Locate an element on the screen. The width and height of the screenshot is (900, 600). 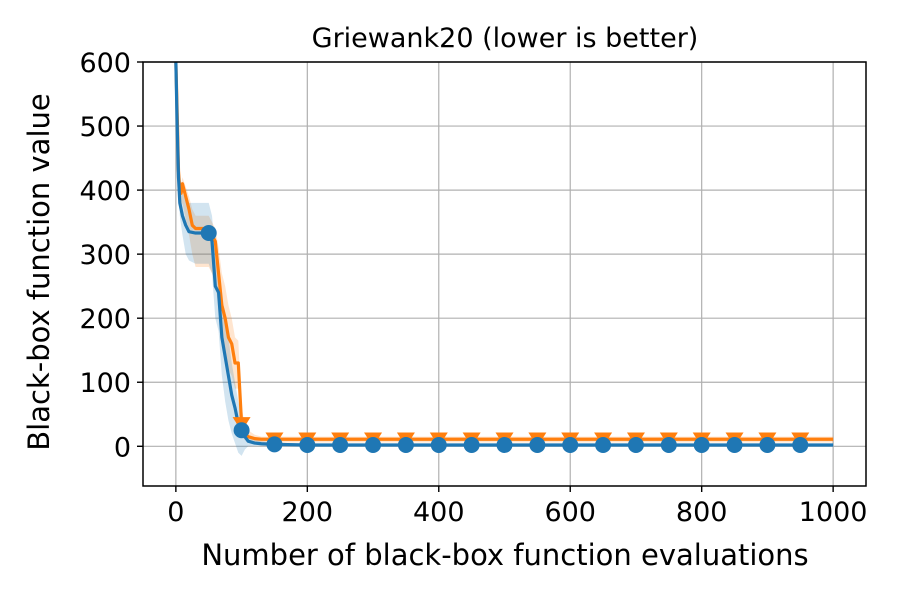
y-axis-ticks: 0 100 200 300 400 500 600 is located at coordinates (111, 255).